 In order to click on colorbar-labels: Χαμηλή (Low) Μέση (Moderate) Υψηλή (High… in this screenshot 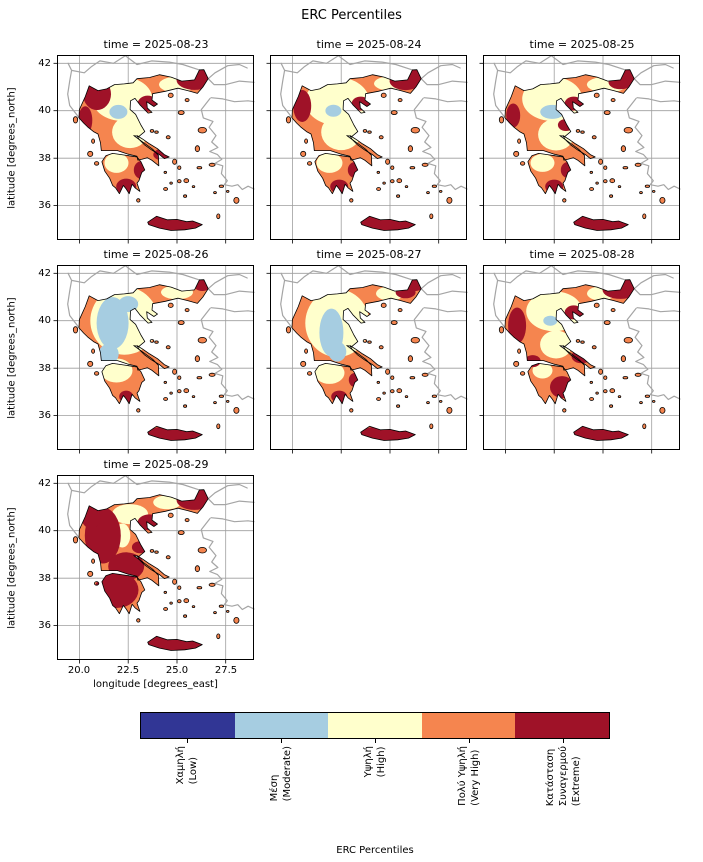, I will do `click(375, 794)`.